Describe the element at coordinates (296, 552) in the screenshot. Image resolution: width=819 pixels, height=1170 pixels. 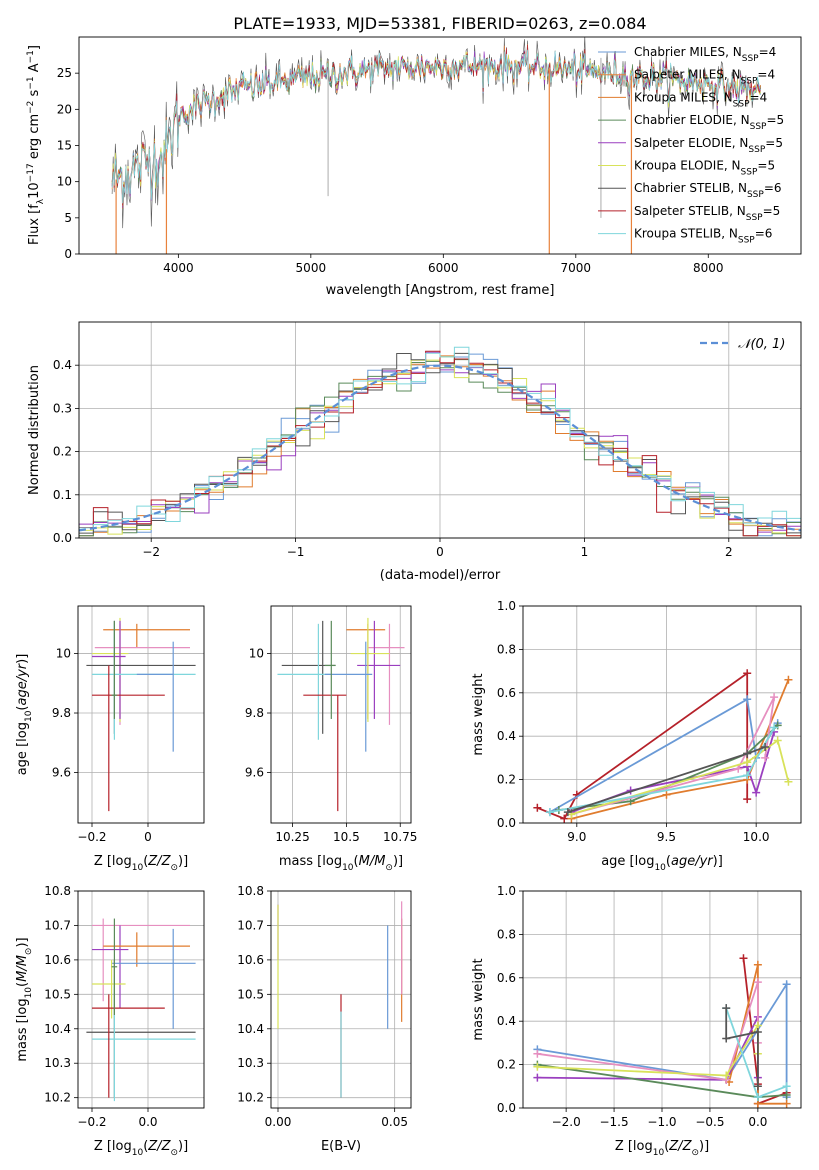
I see `x-tick-label: −1` at that location.